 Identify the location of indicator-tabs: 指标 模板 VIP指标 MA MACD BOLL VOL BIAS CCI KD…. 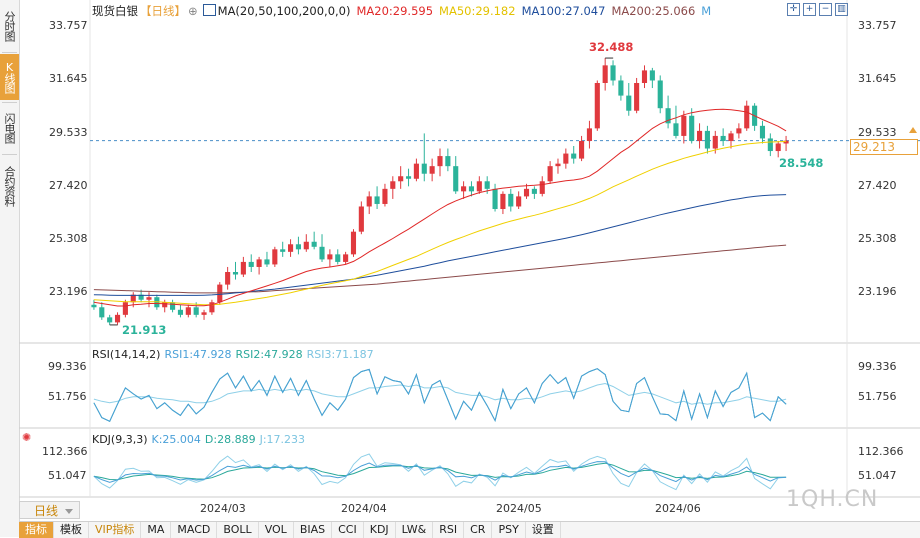
(469, 529).